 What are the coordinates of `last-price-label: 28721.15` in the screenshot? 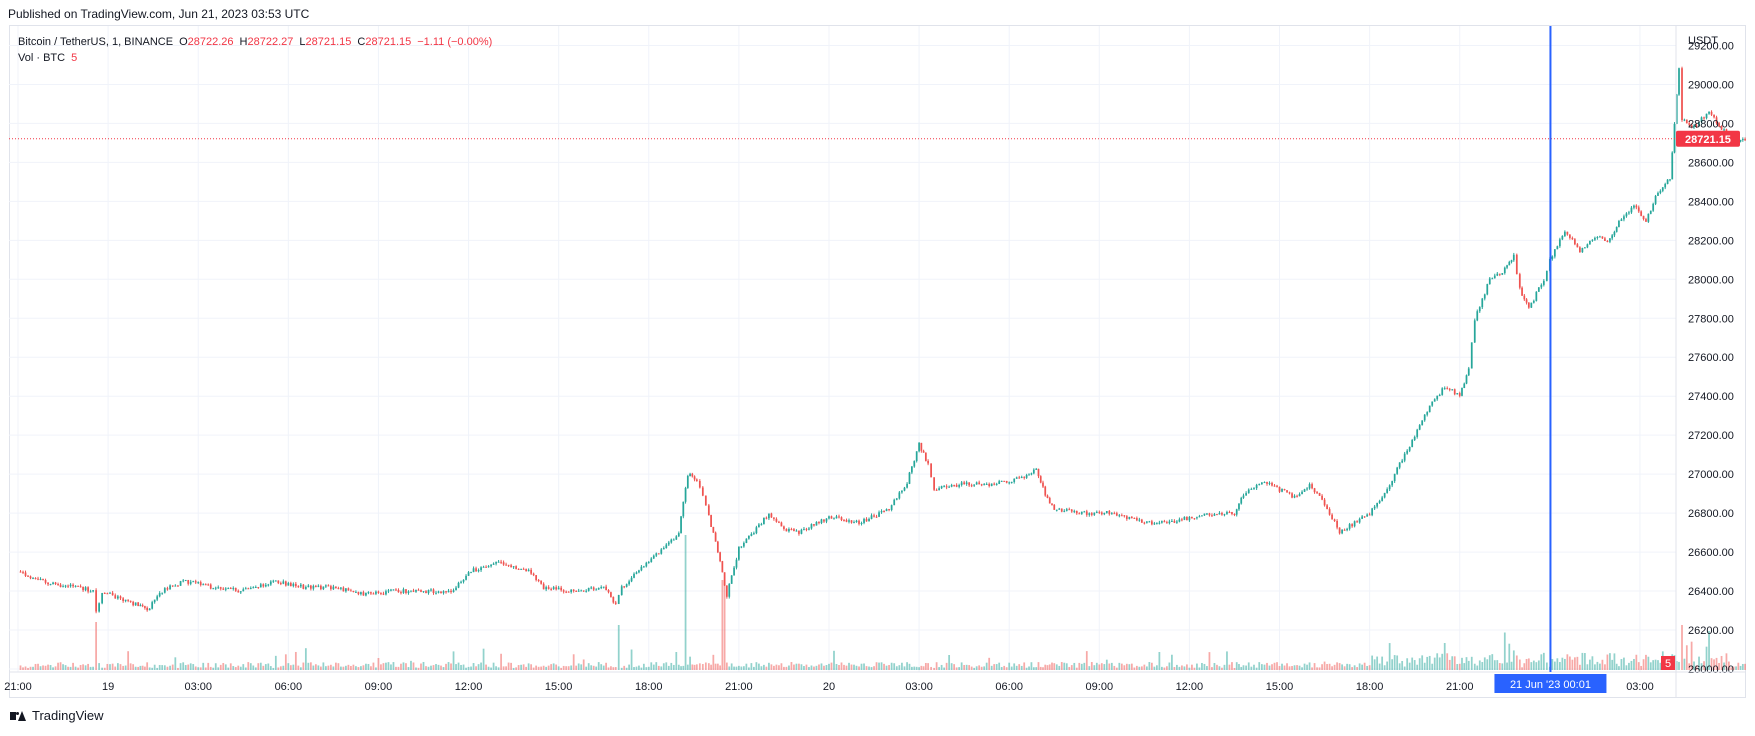 It's located at (1708, 140).